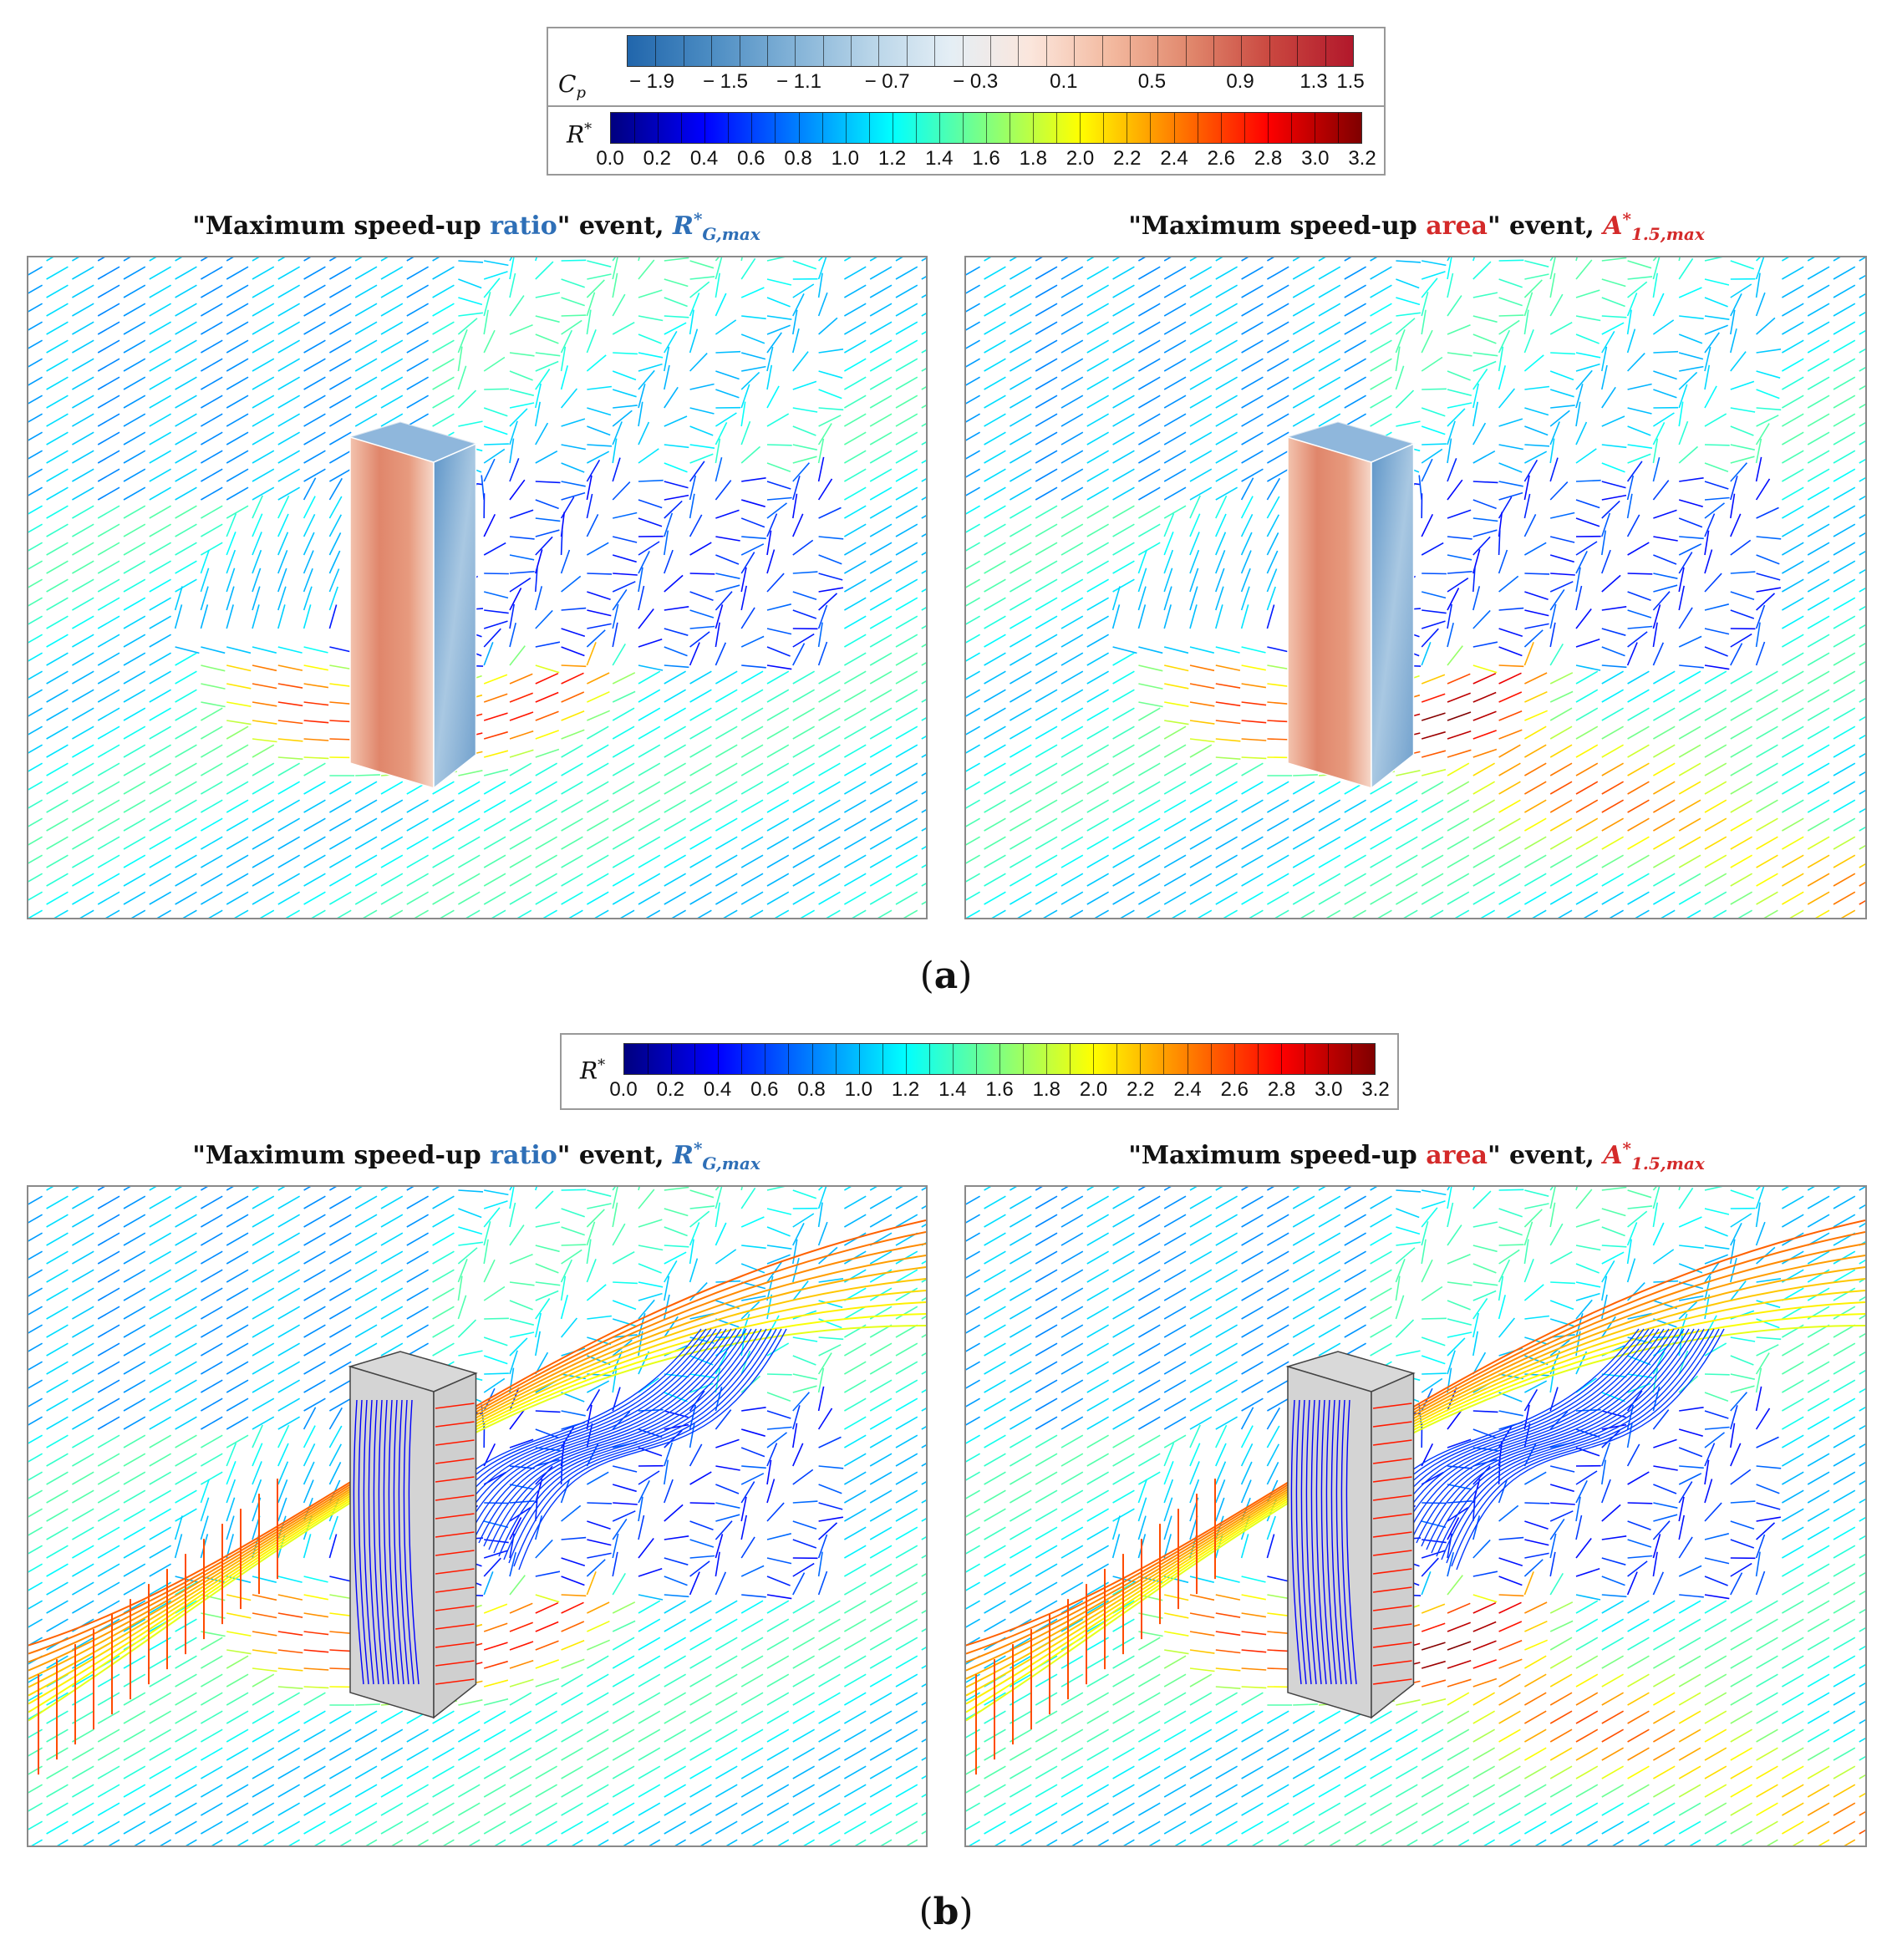  Describe the element at coordinates (610, 158) in the screenshot. I see `colorbar-tick-label: 0.0` at that location.